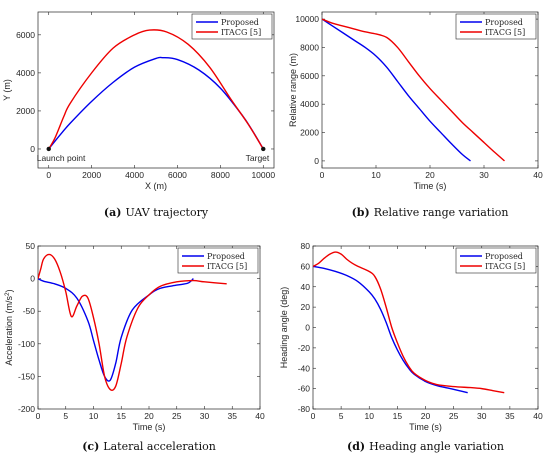 The width and height of the screenshot is (550, 462). Describe the element at coordinates (304, 368) in the screenshot. I see `y-tick-label: -40` at that location.